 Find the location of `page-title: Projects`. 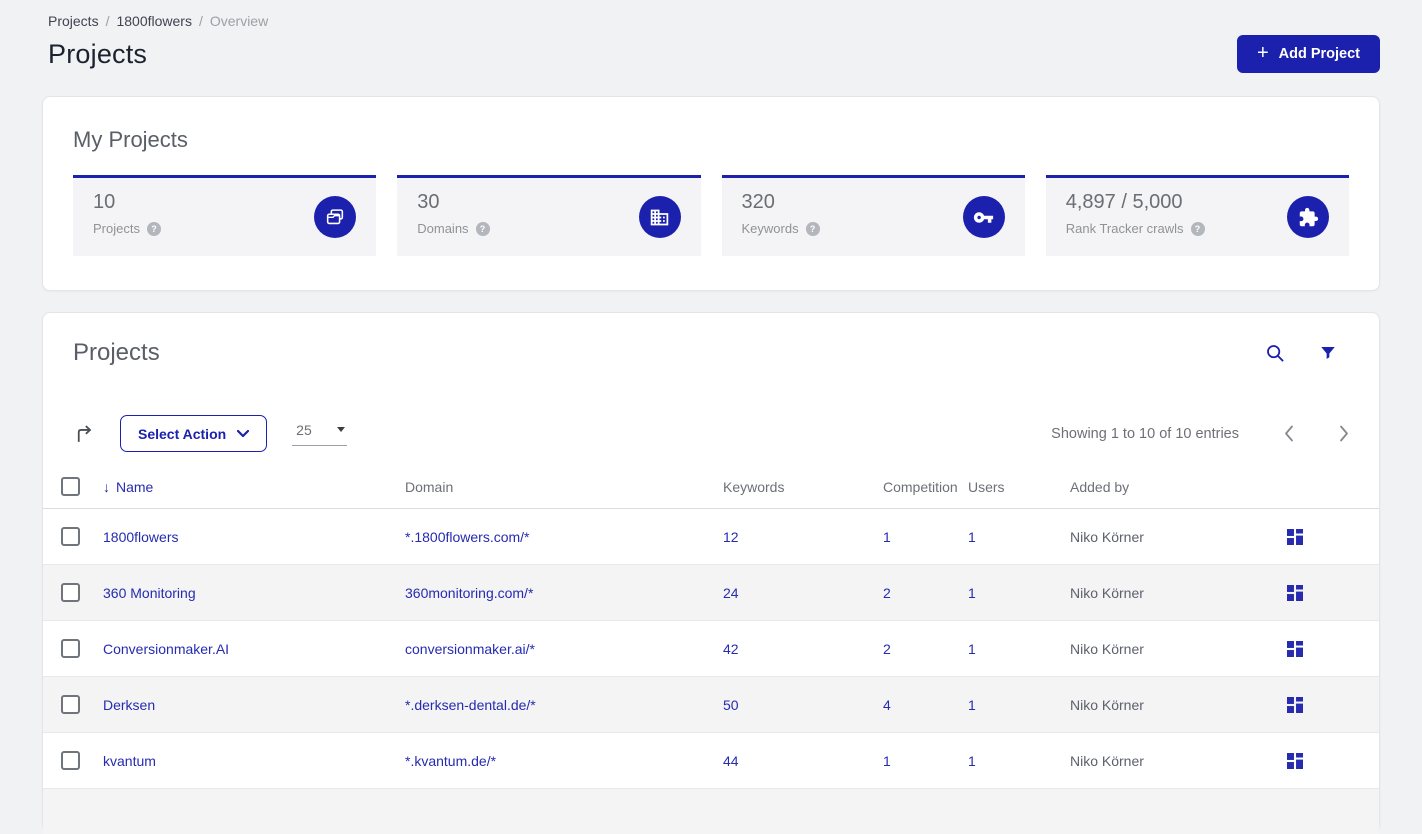

page-title: Projects is located at coordinates (98, 53).